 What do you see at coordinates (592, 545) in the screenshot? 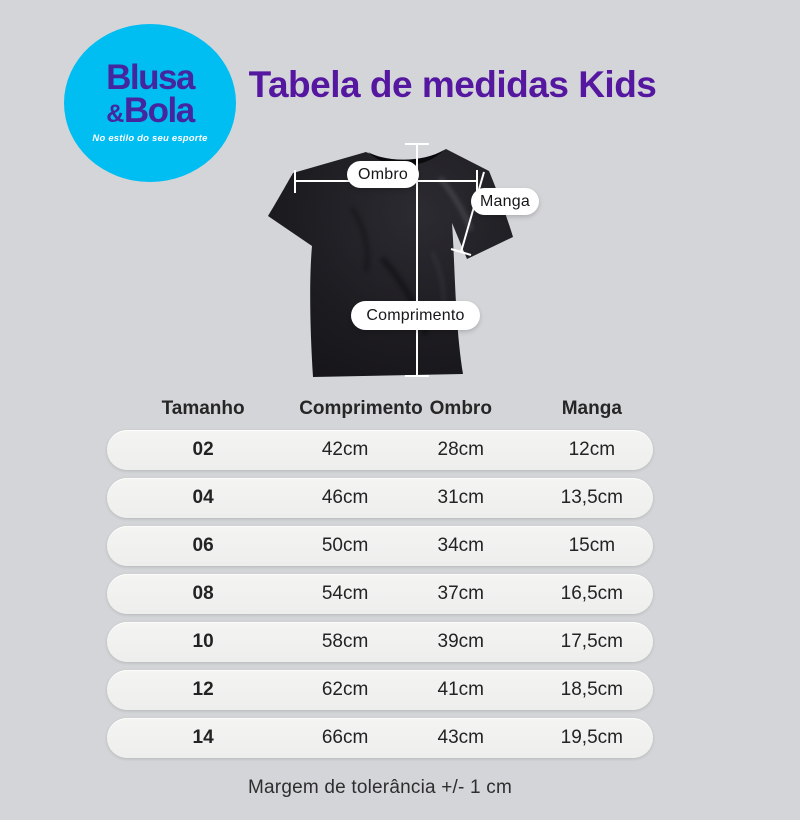
I see `cell-manga: 15cm` at bounding box center [592, 545].